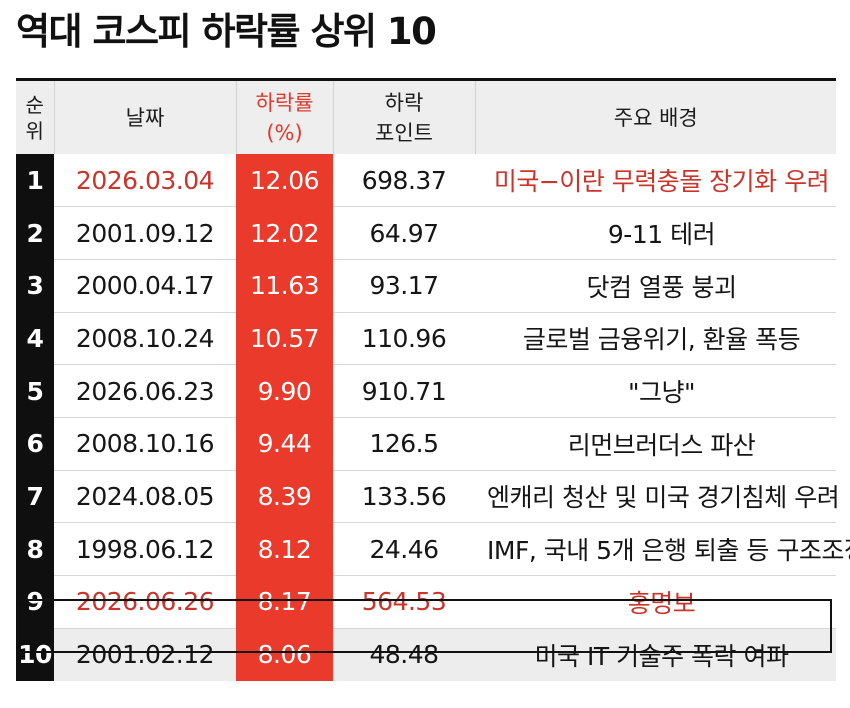 The height and width of the screenshot is (708, 850). What do you see at coordinates (145, 654) in the screenshot?
I see `date-cell: 2001.02.12` at bounding box center [145, 654].